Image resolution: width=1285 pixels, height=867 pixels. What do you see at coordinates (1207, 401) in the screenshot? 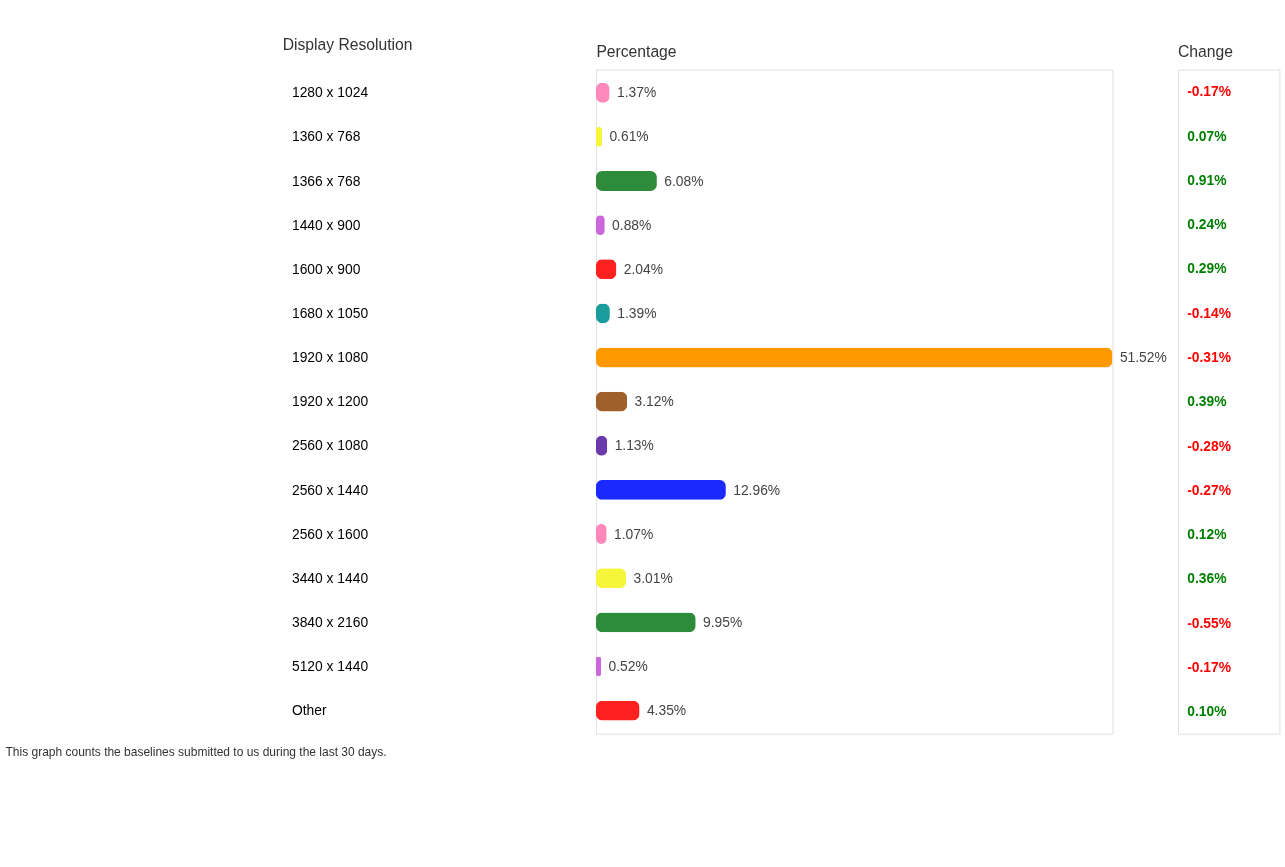
I see `text: 0.39%` at bounding box center [1207, 401].